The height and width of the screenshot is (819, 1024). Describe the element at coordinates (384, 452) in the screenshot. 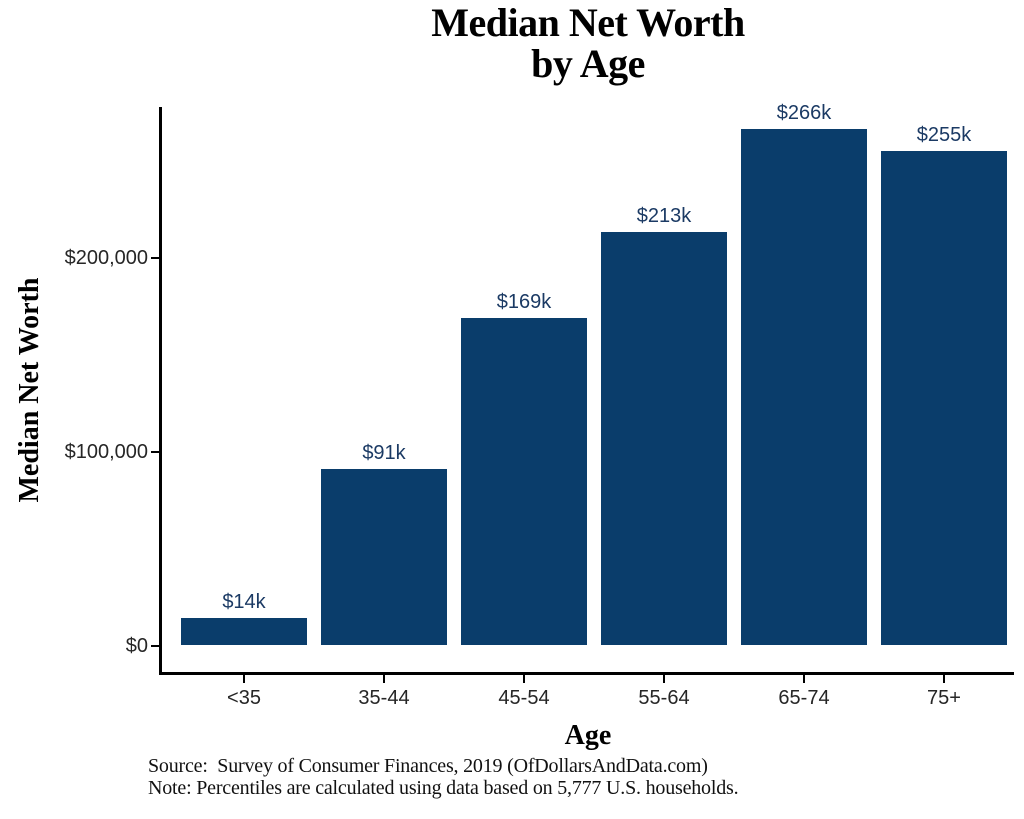

I see `bar-value-label: $91k` at that location.